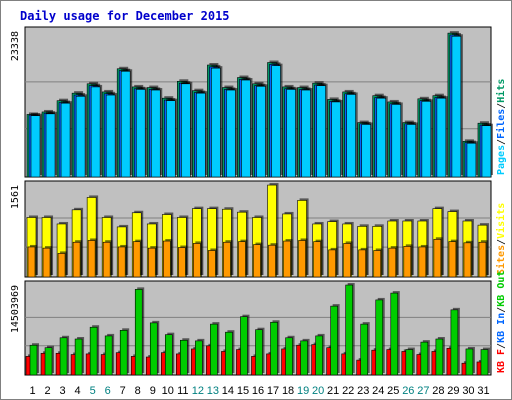  I want to click on x-tick-label-day-22: 22, so click(348, 391).